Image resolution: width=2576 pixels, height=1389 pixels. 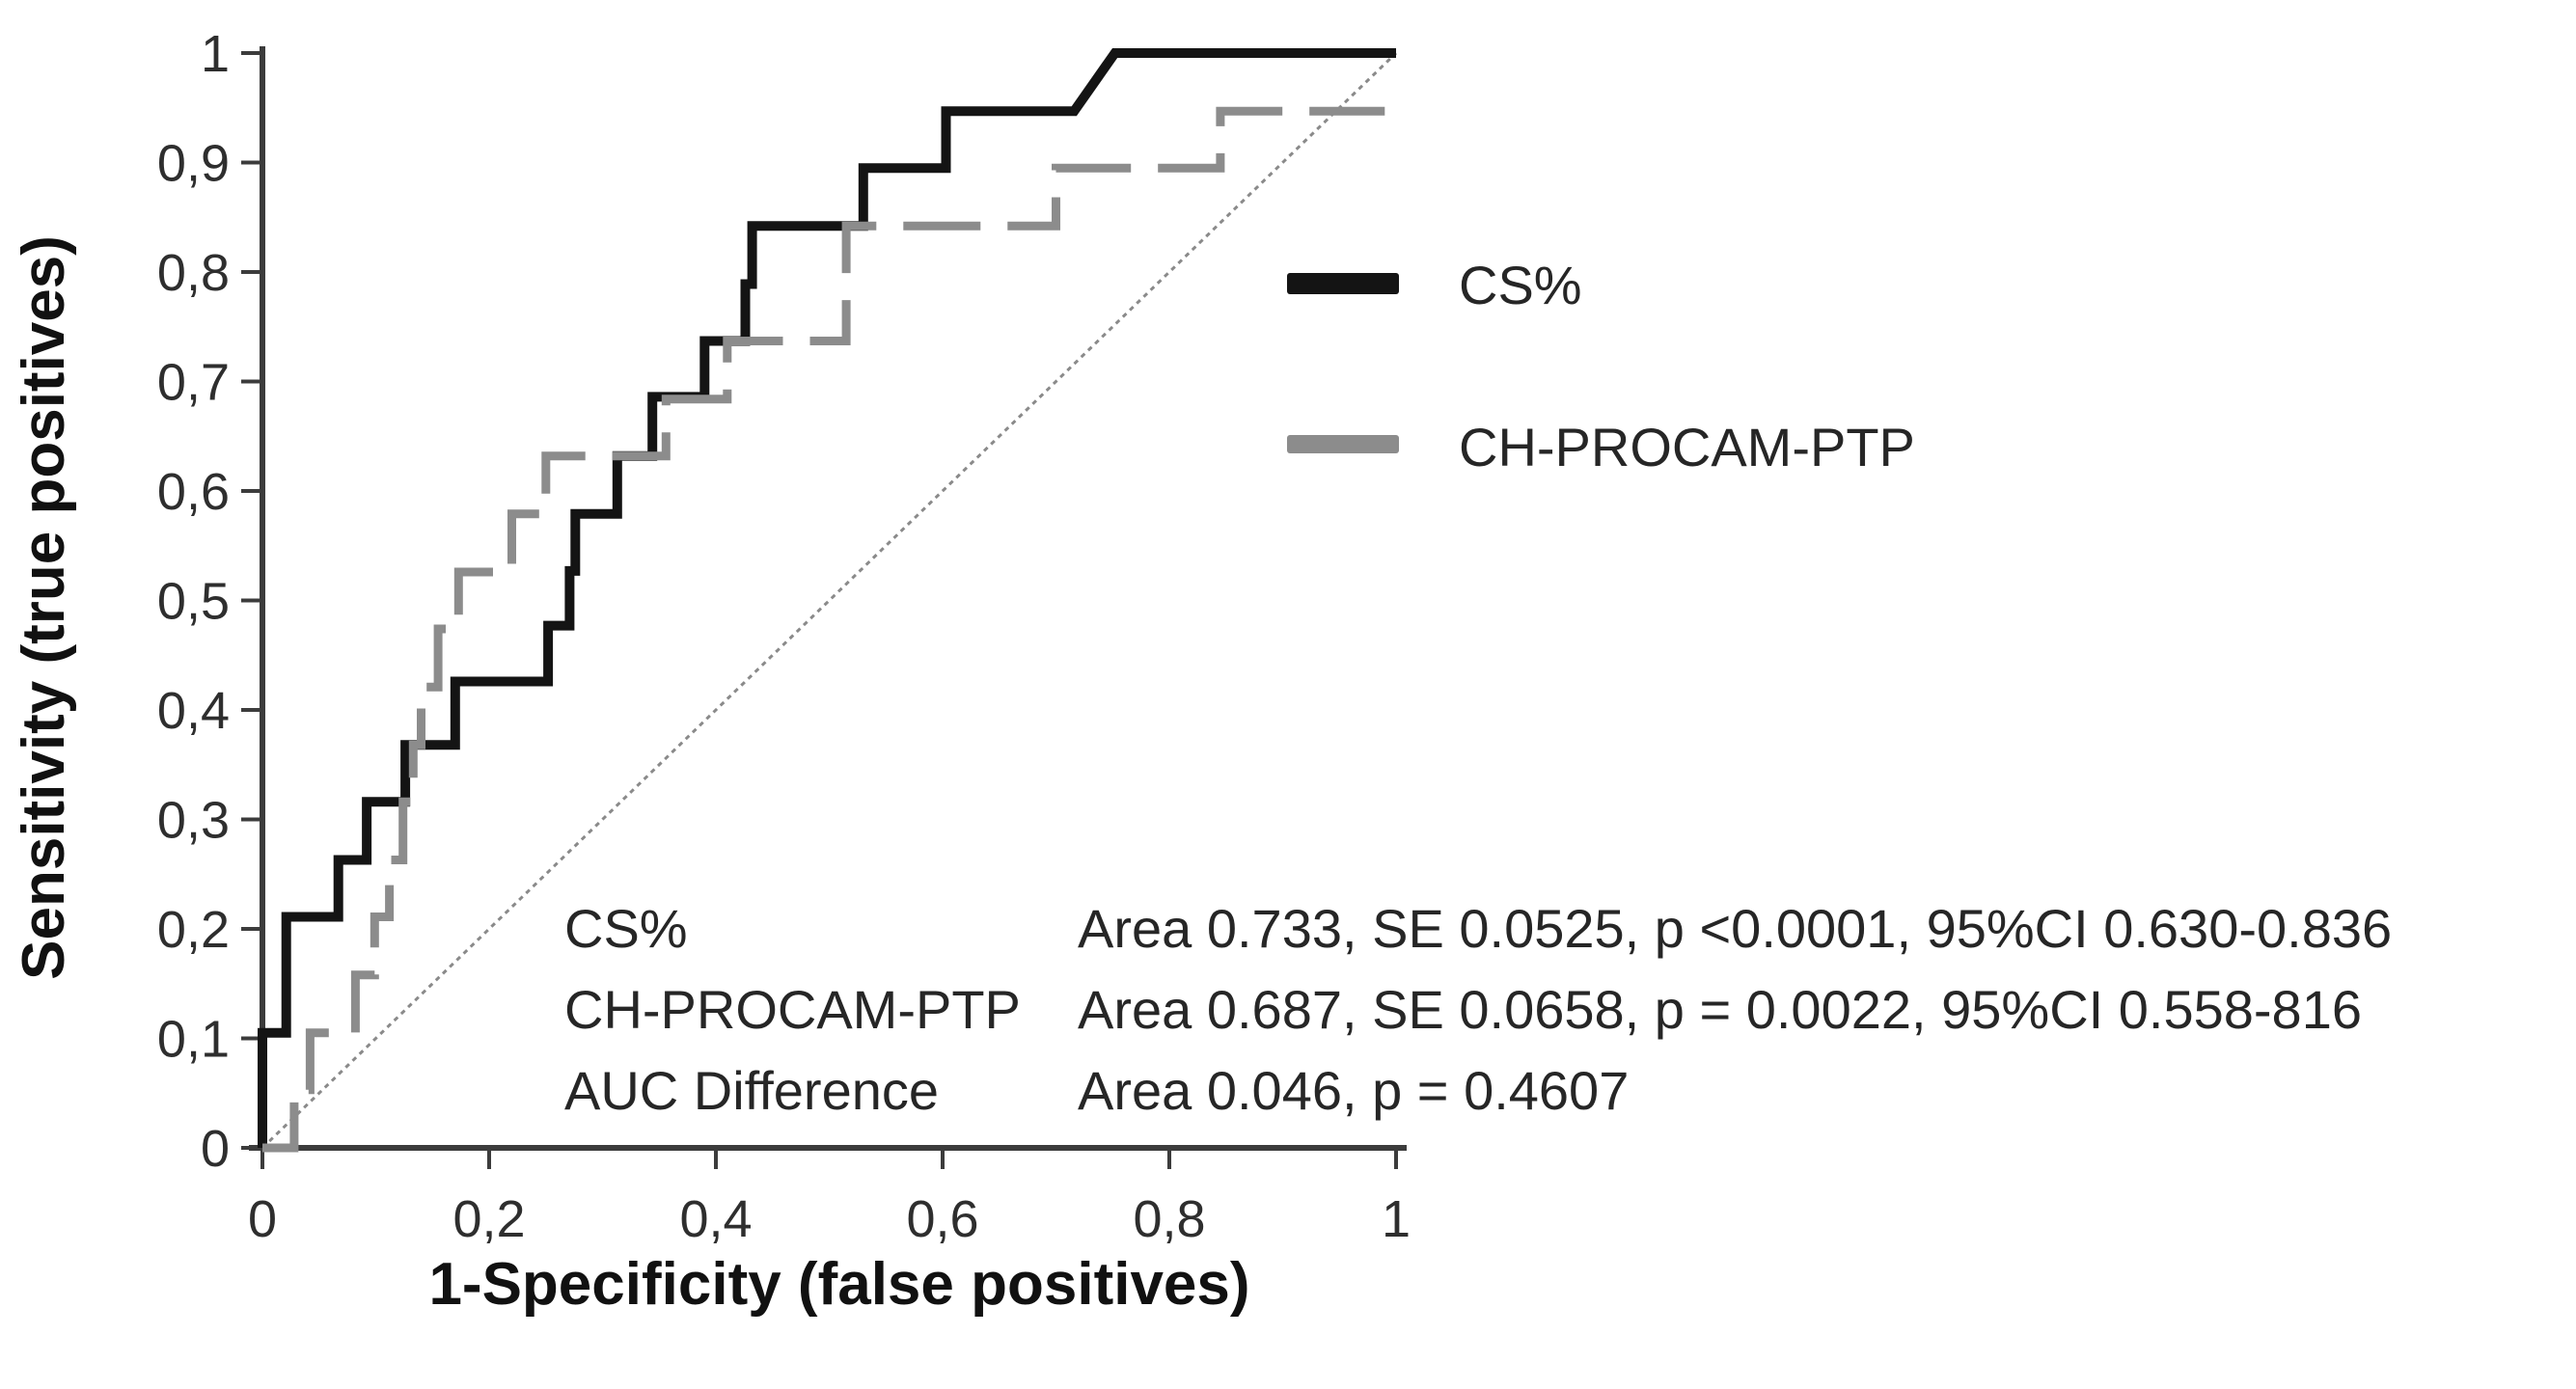 What do you see at coordinates (1169, 1219) in the screenshot?
I see `x-tick-label: 0,8` at bounding box center [1169, 1219].